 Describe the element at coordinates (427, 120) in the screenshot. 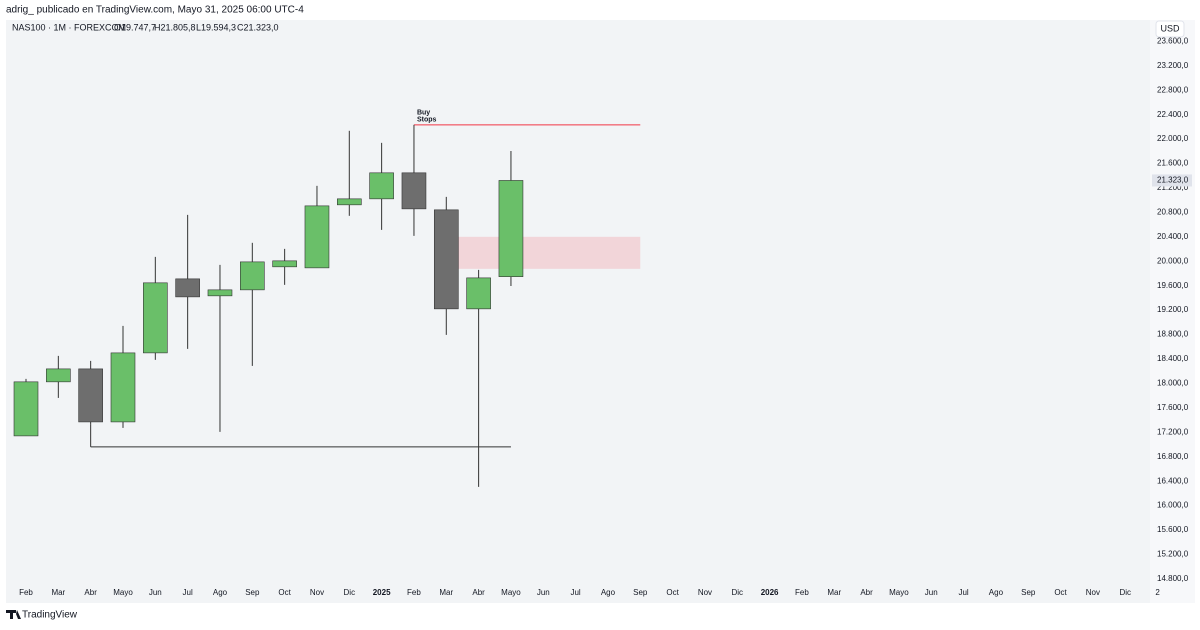

I see `buy-stops-label: Stops` at that location.